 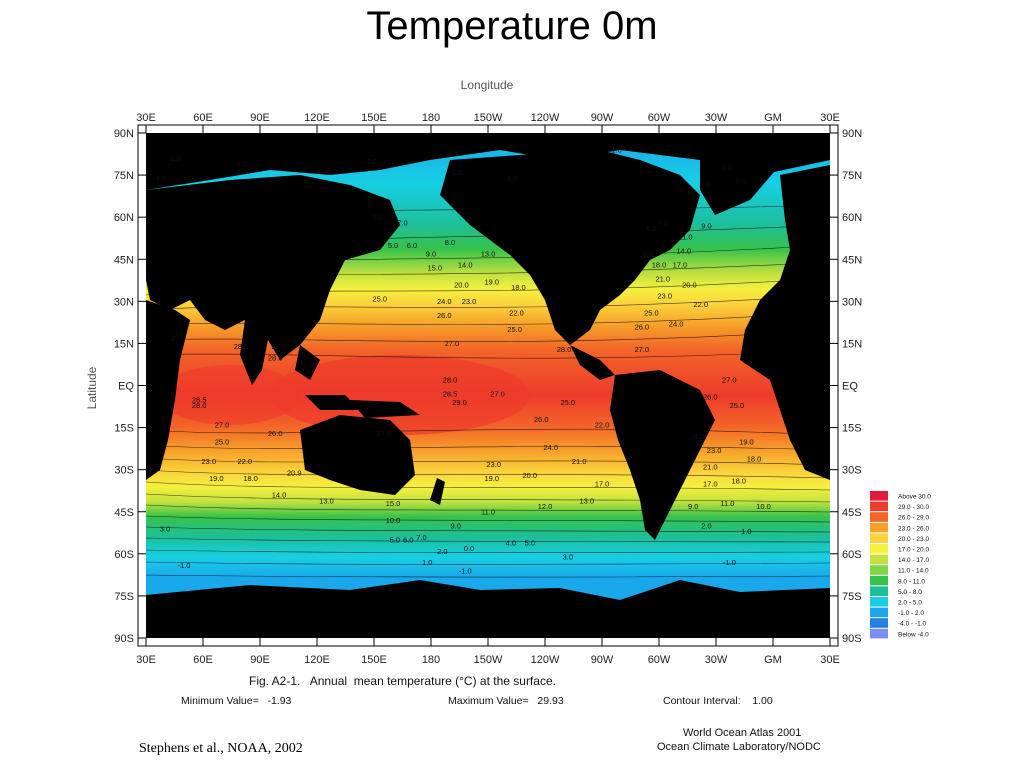 What do you see at coordinates (852, 302) in the screenshot?
I see `lat-tick-label-right: 30N` at bounding box center [852, 302].